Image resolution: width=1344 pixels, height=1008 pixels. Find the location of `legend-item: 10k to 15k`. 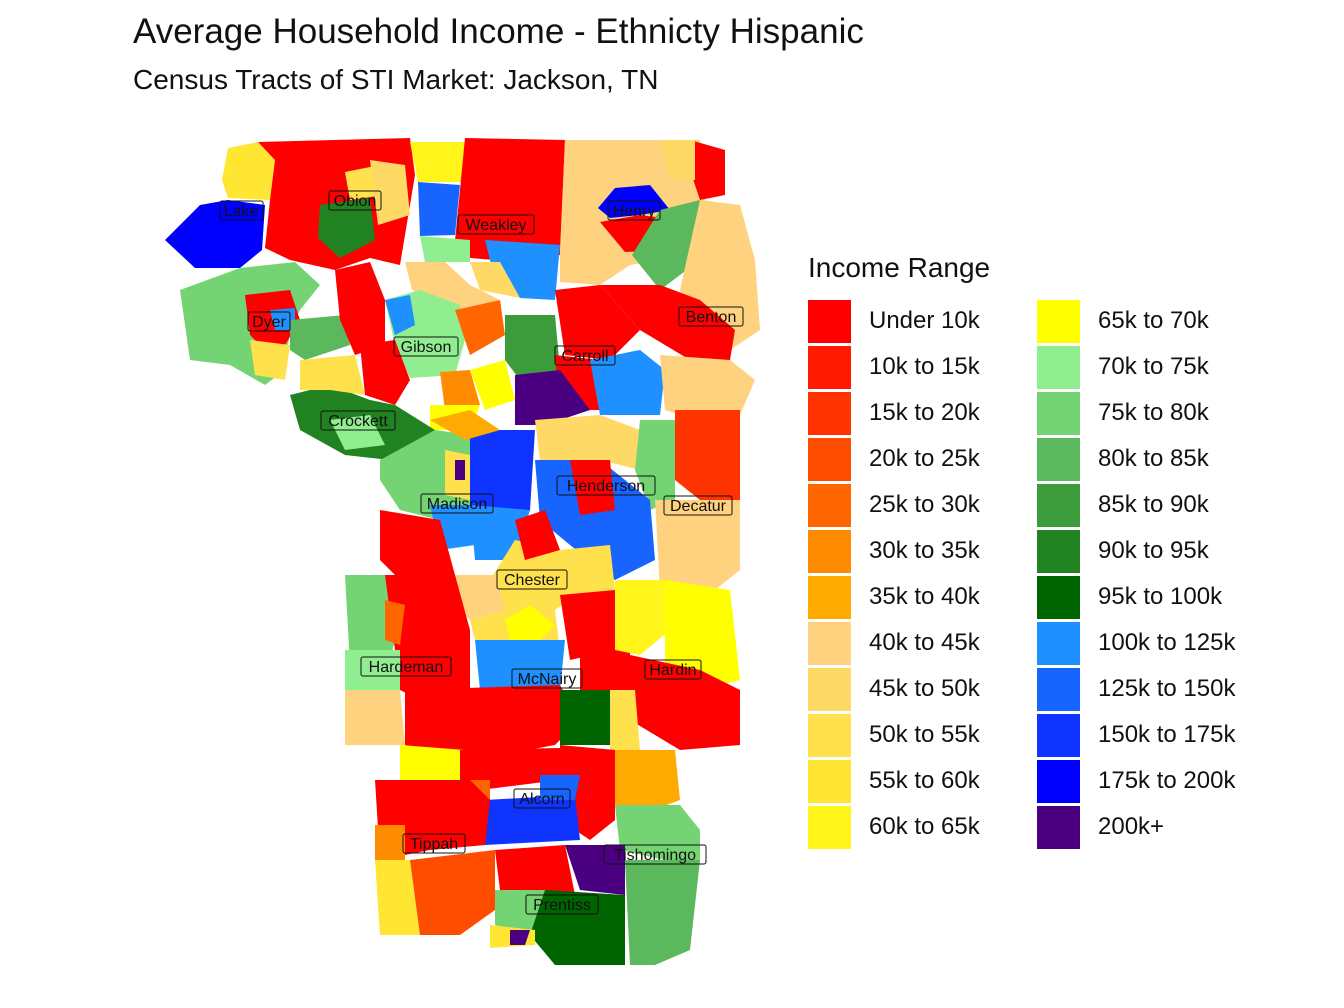

legend-item: 10k to 15k is located at coordinates (913, 367).